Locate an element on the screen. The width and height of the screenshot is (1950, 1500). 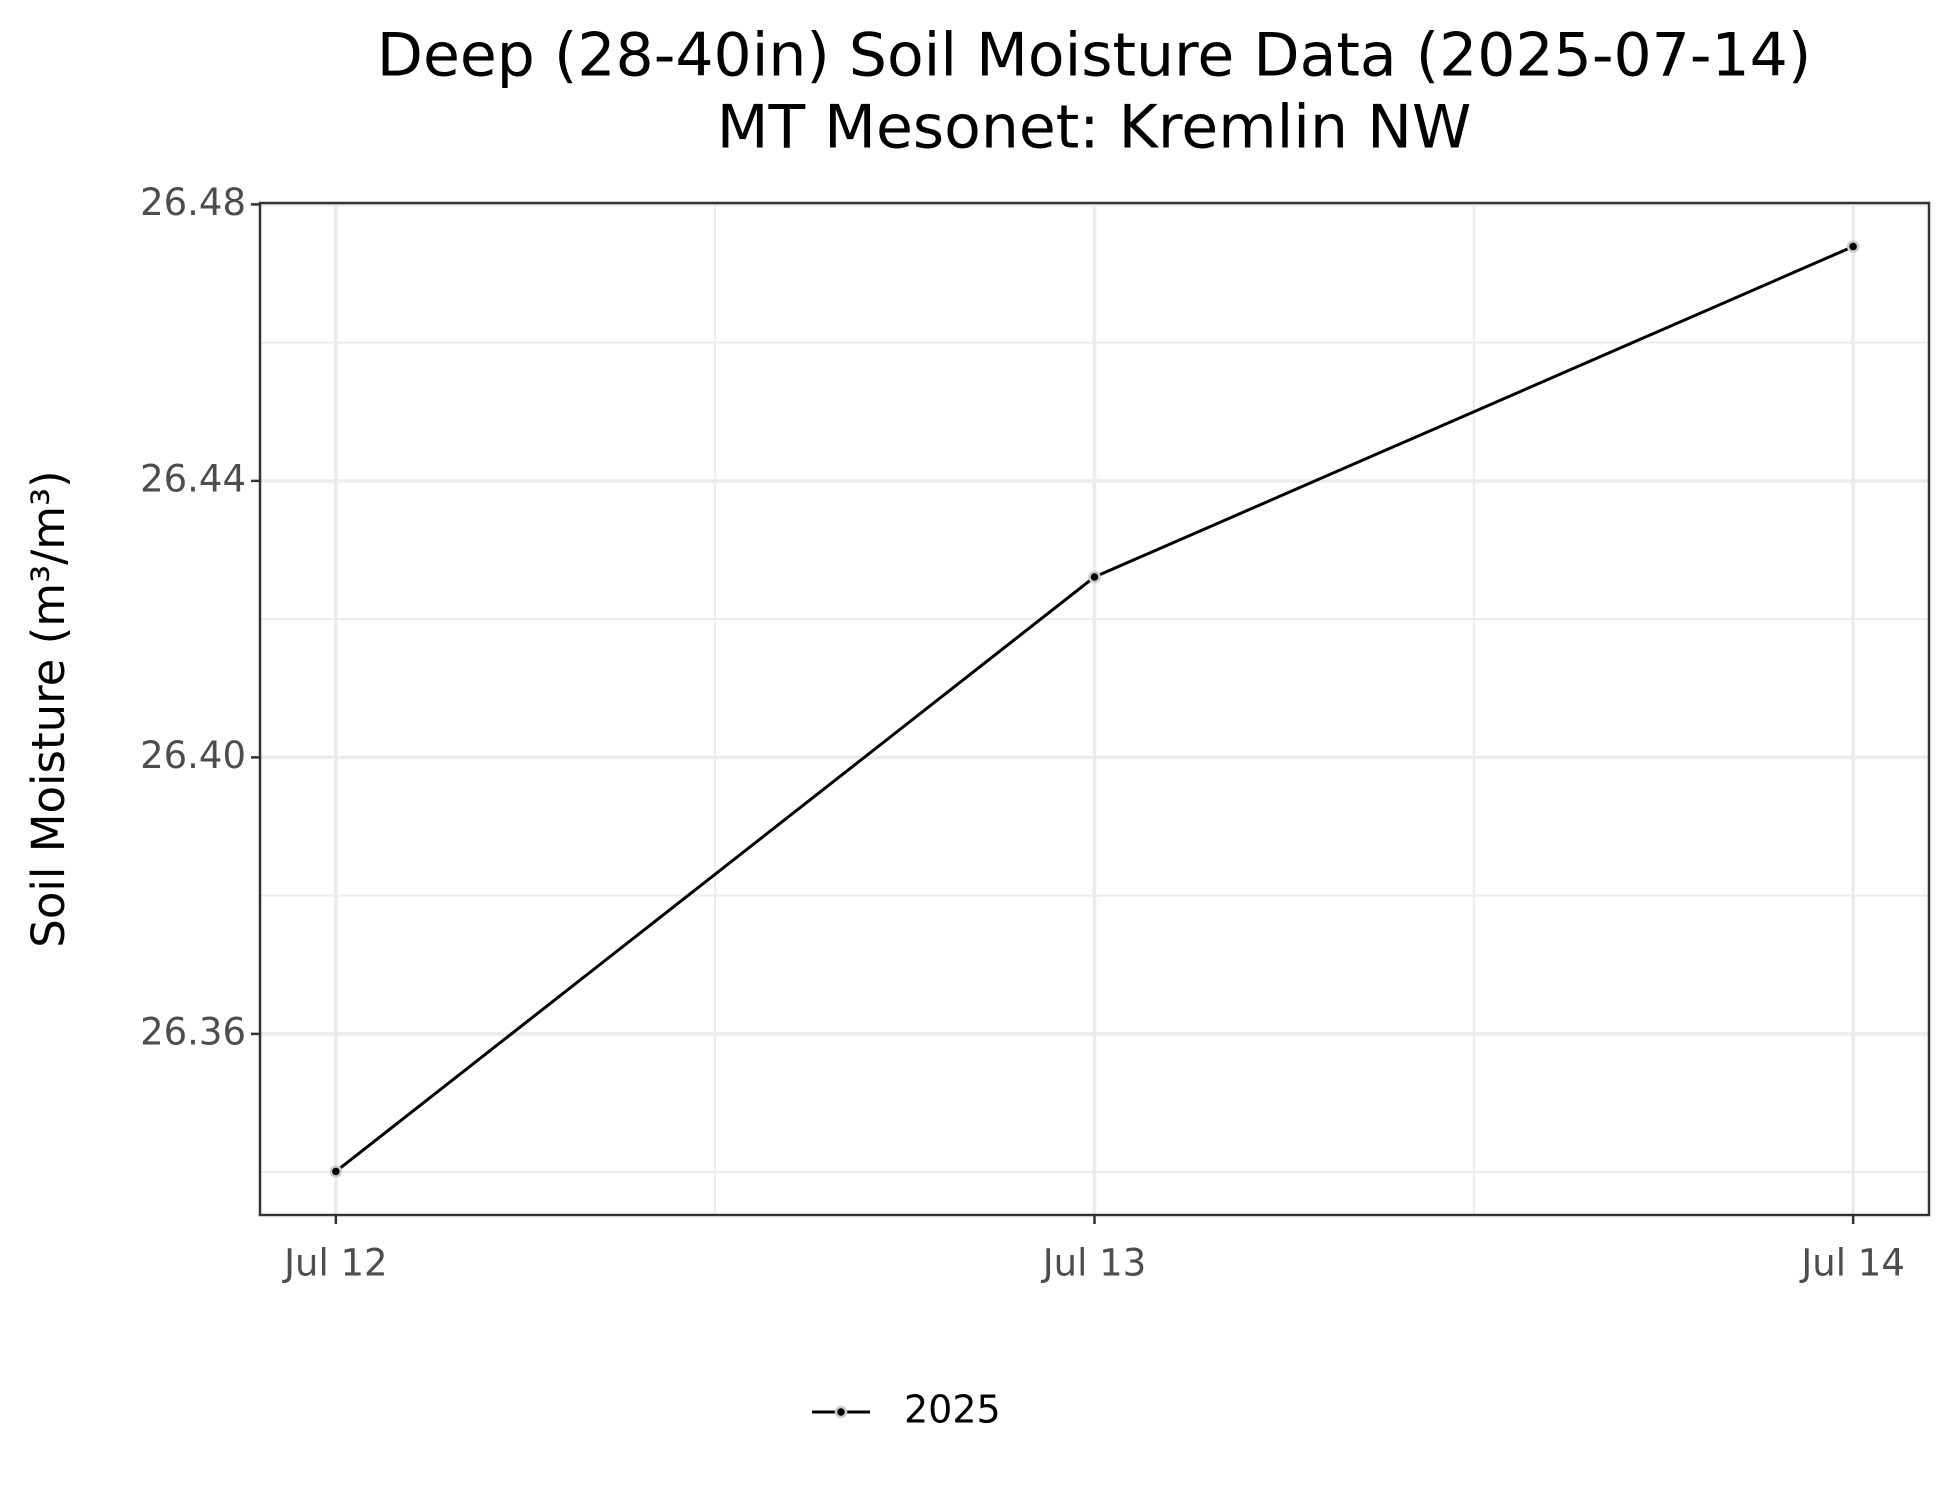
y-tick-label: 26.48 is located at coordinates (193, 202).